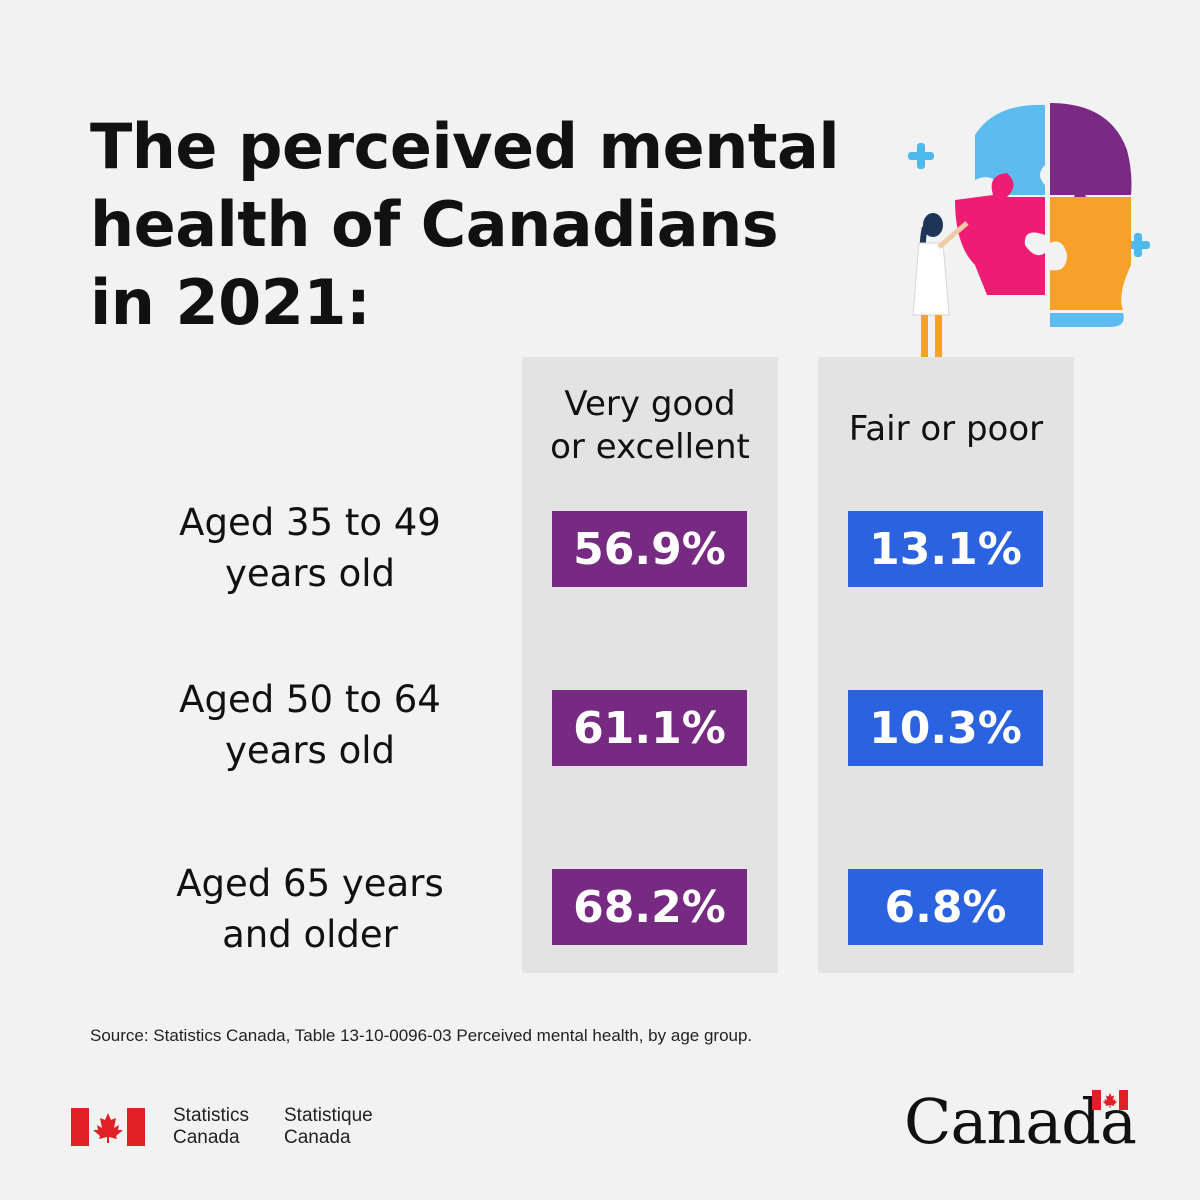  What do you see at coordinates (649, 907) in the screenshot?
I see `value-box-good: 68.2%` at bounding box center [649, 907].